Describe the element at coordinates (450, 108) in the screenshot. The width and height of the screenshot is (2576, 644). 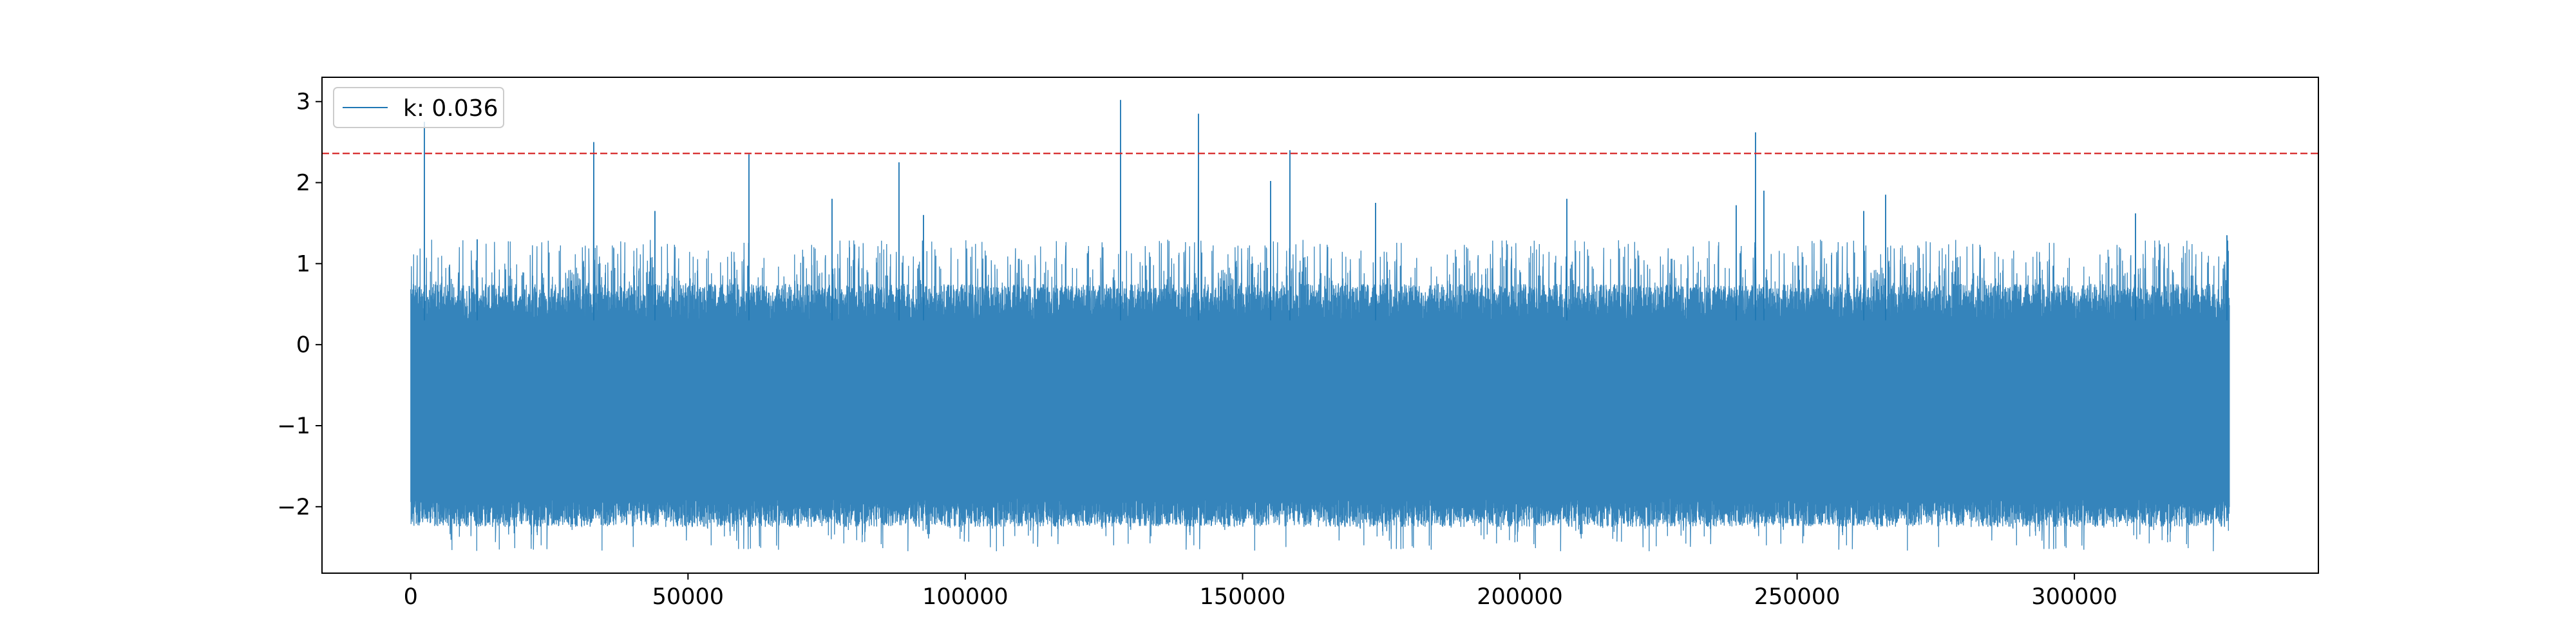
I see `legend-label: k: 0.036` at that location.